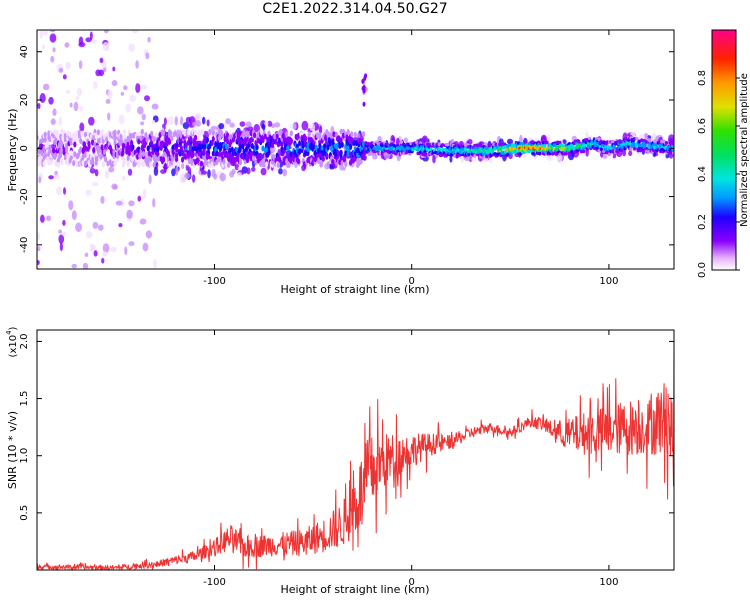 This screenshot has height=600, width=750. I want to click on y-tick-label: 1.5, so click(24, 399).